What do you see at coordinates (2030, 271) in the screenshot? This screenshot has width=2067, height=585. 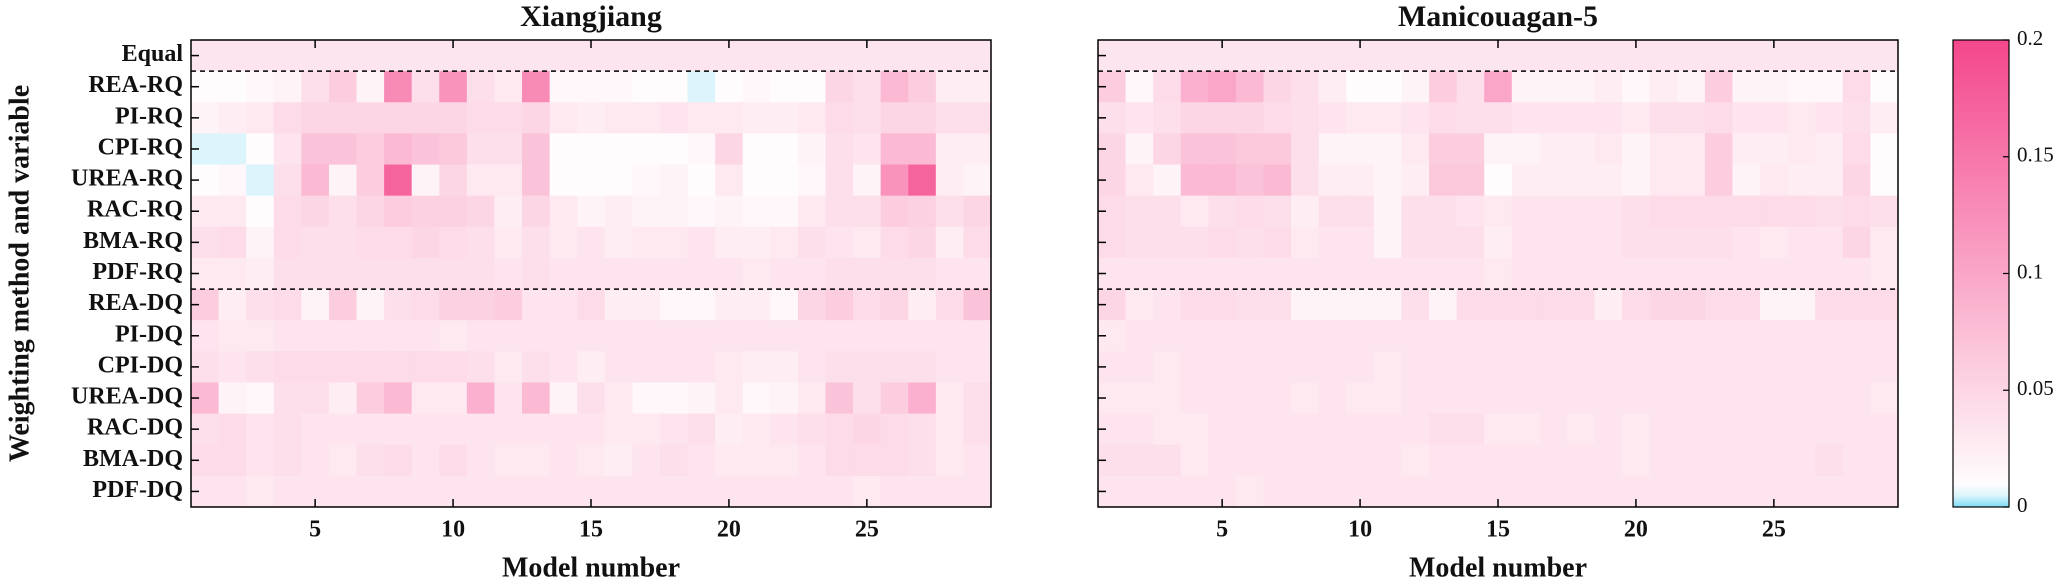 I see `colorbar-tick-label: 0.1` at bounding box center [2030, 271].